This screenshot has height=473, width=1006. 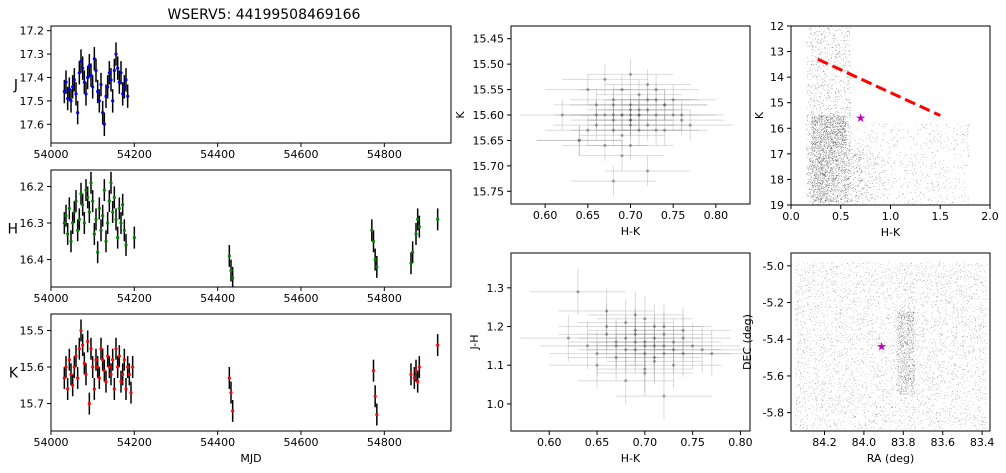 I want to click on x-tick-label: 54200, so click(x=134, y=442).